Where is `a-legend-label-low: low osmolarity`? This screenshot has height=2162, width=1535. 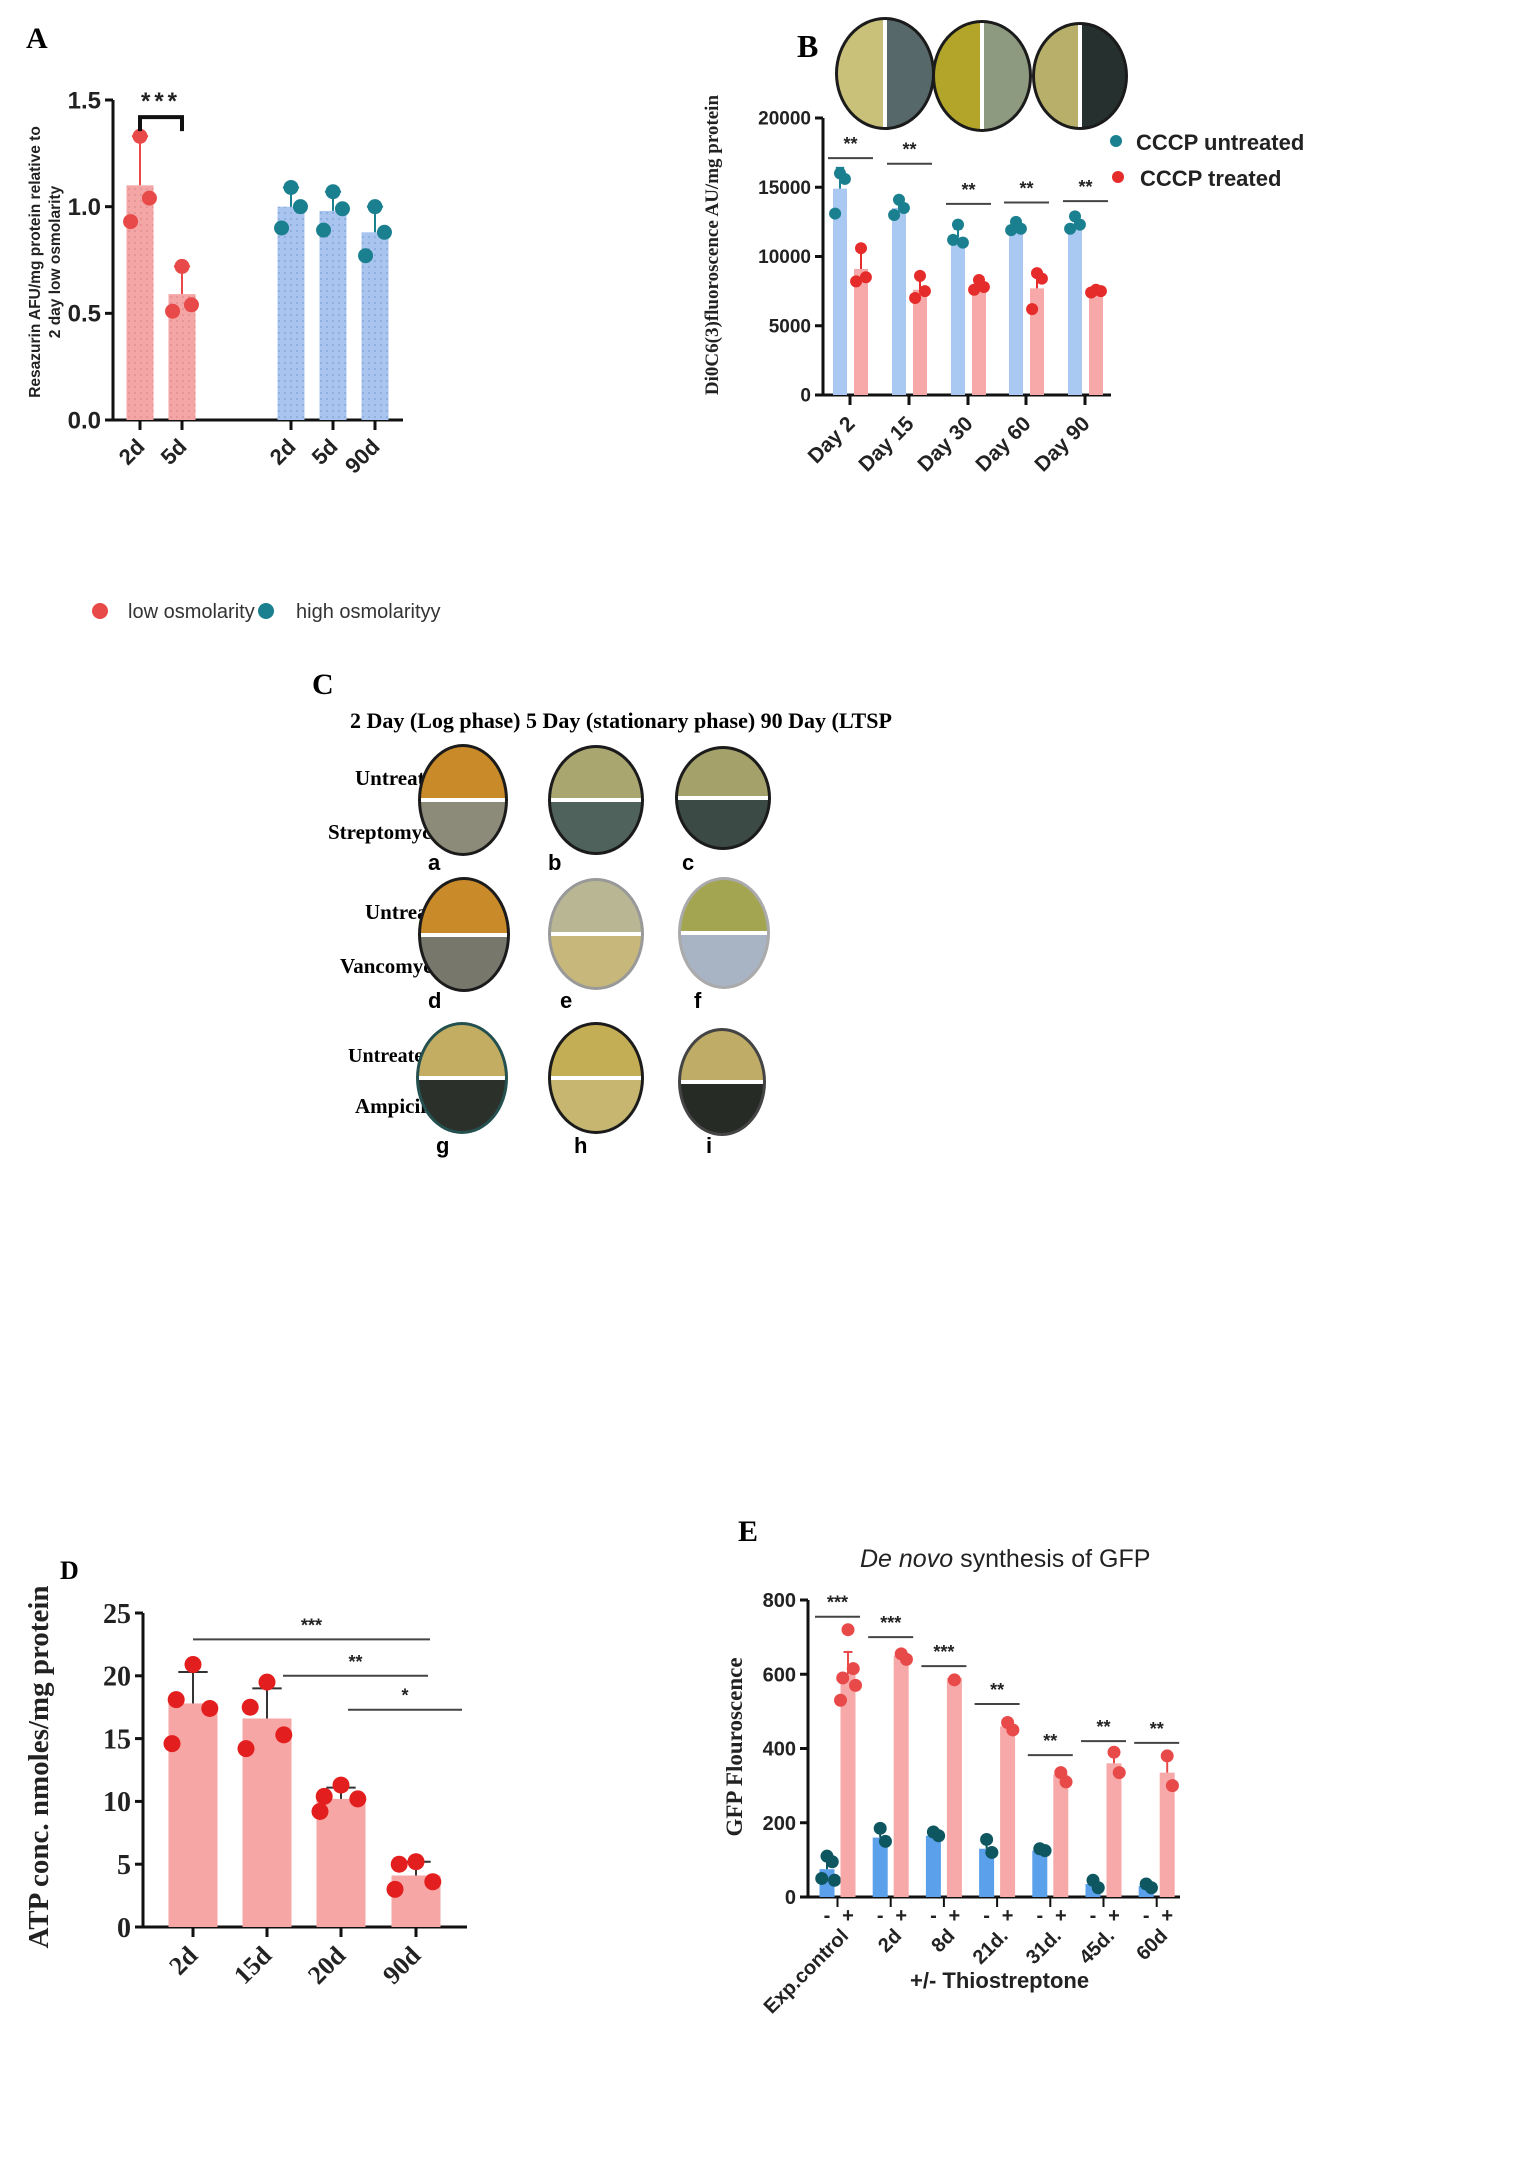 a-legend-label-low: low osmolarity is located at coordinates (191, 612).